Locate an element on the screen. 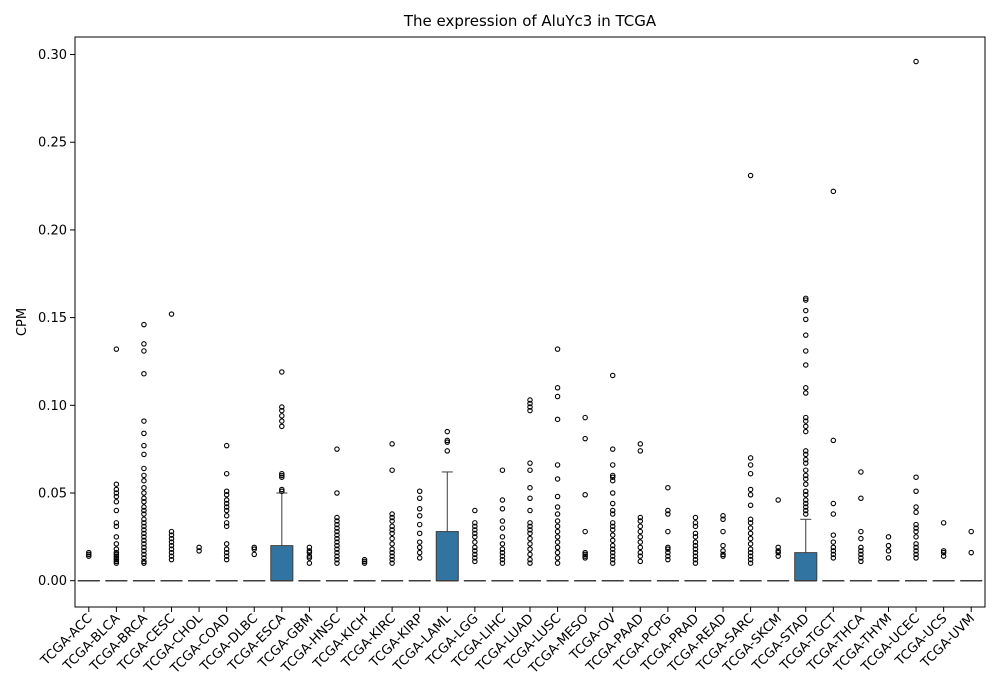  box-group-tcga-laml is located at coordinates (447, 505).